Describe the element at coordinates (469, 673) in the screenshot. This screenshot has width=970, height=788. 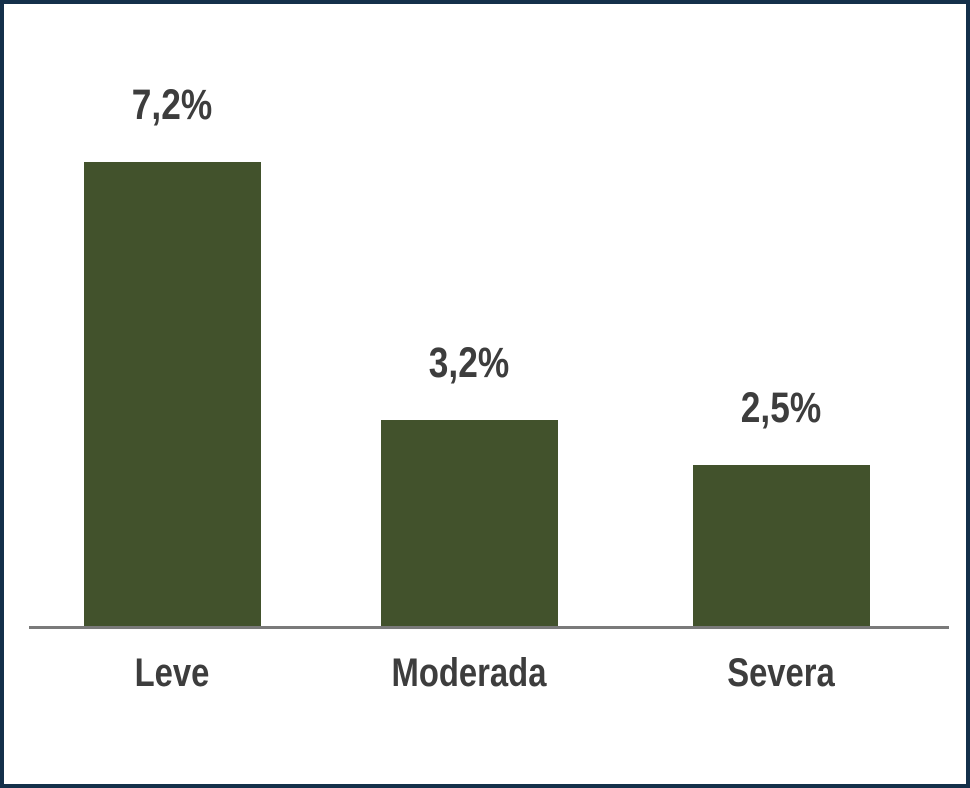
I see `category-label-moderada: Moderada` at that location.